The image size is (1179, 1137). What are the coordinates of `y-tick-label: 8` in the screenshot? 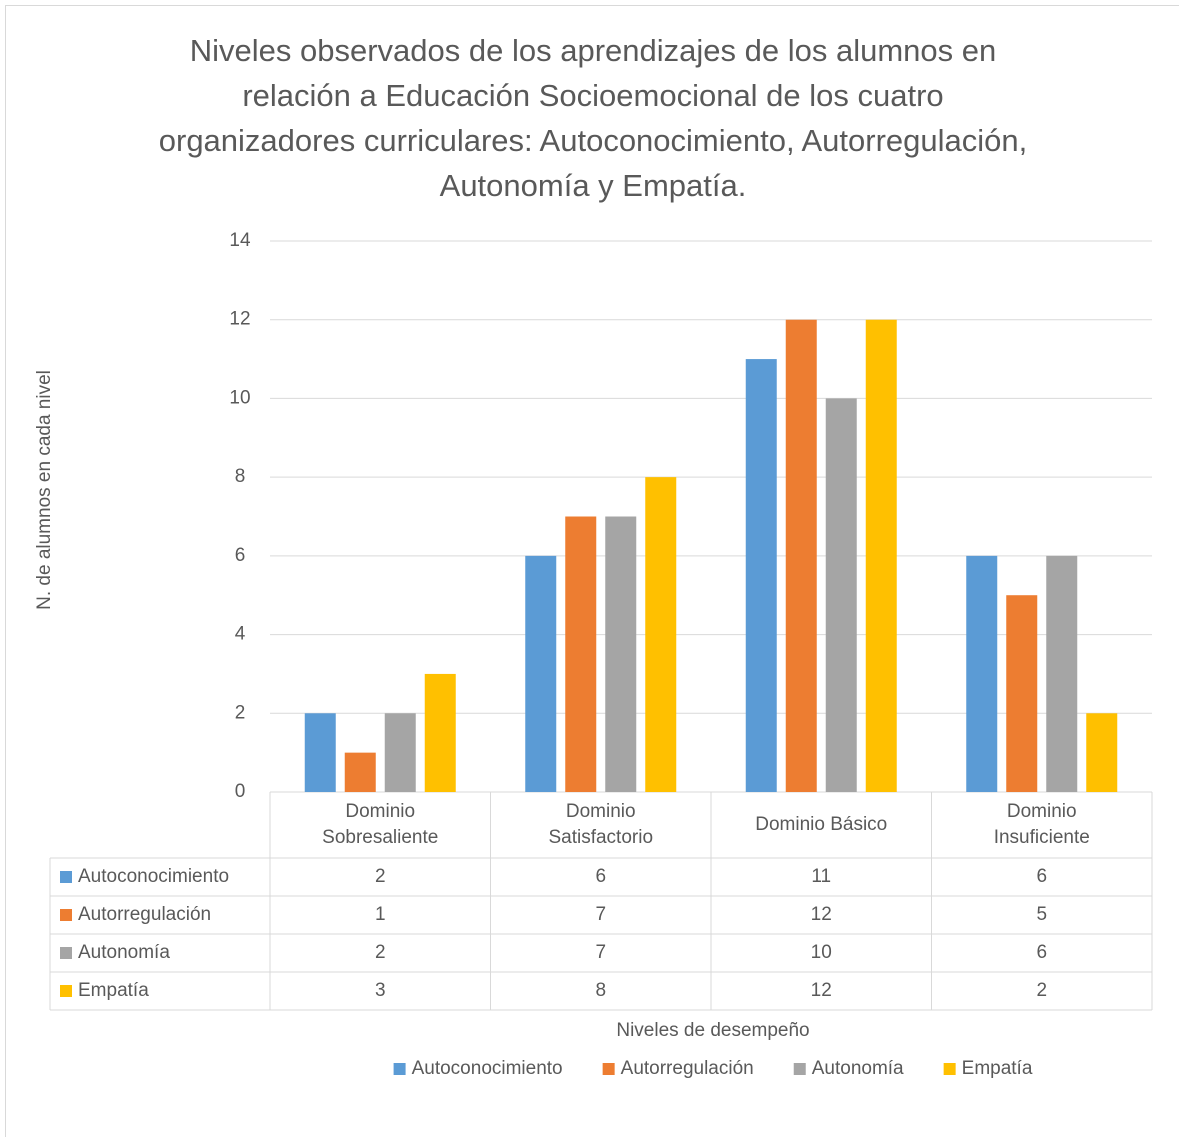 It's located at (240, 476).